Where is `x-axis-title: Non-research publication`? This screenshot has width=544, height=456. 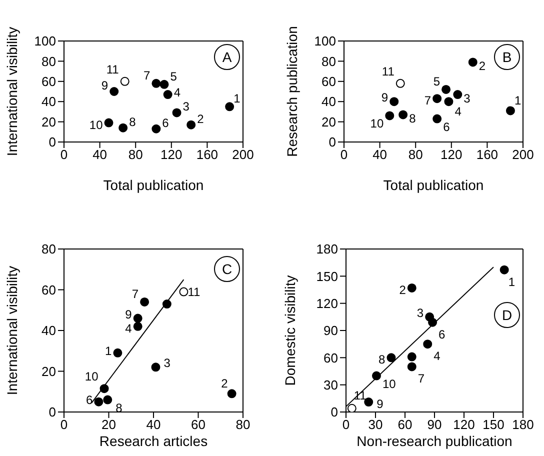
x-axis-title: Non-research publication is located at coordinates (434, 441).